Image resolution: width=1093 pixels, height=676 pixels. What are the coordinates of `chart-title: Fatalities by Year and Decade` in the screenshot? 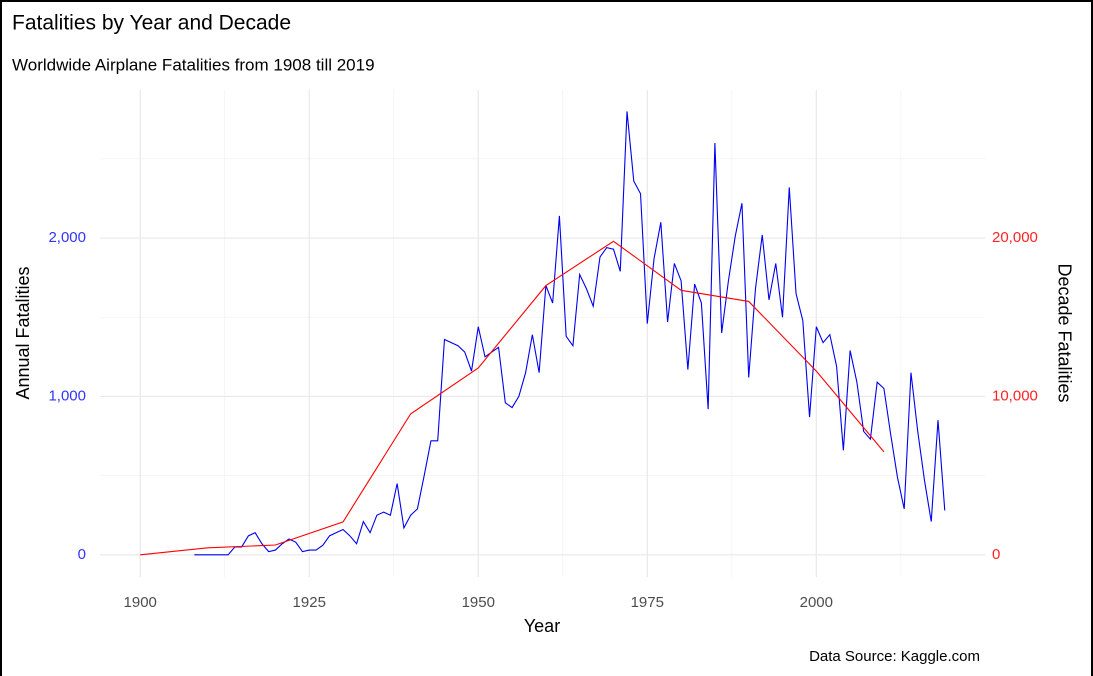 It's located at (151, 23).